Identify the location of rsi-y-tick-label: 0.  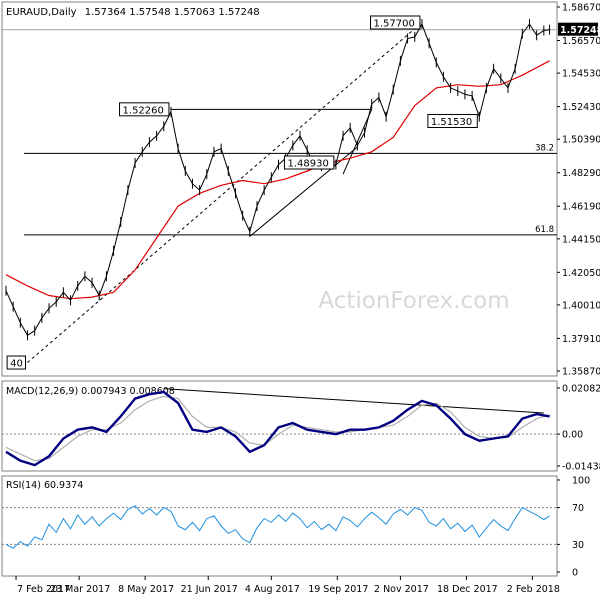
(575, 573).